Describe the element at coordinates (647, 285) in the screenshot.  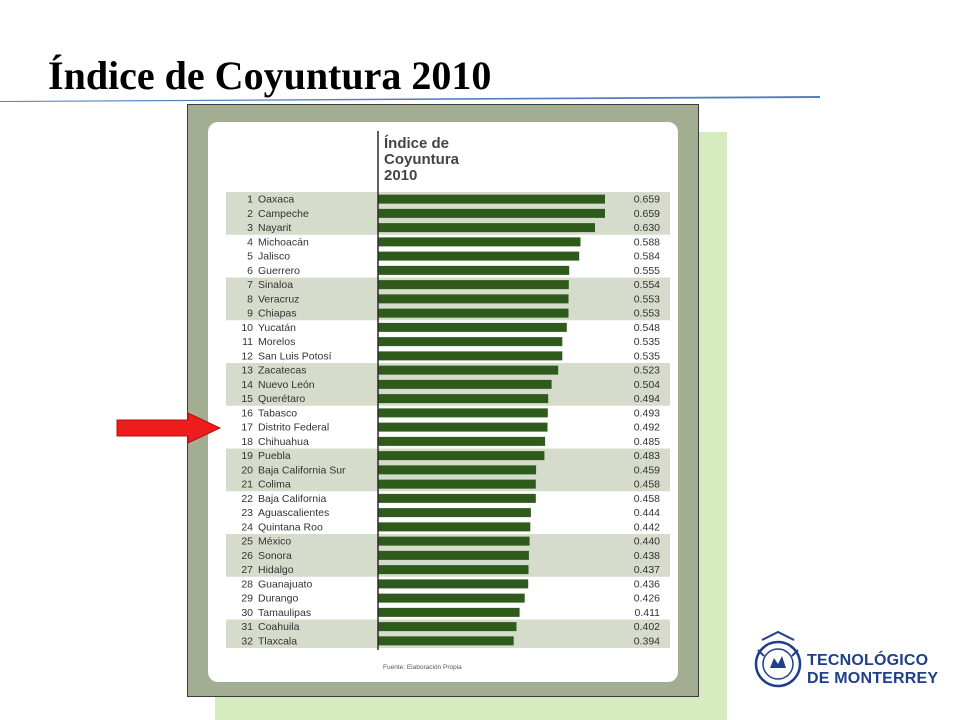
I see `value-label: 0.554` at that location.